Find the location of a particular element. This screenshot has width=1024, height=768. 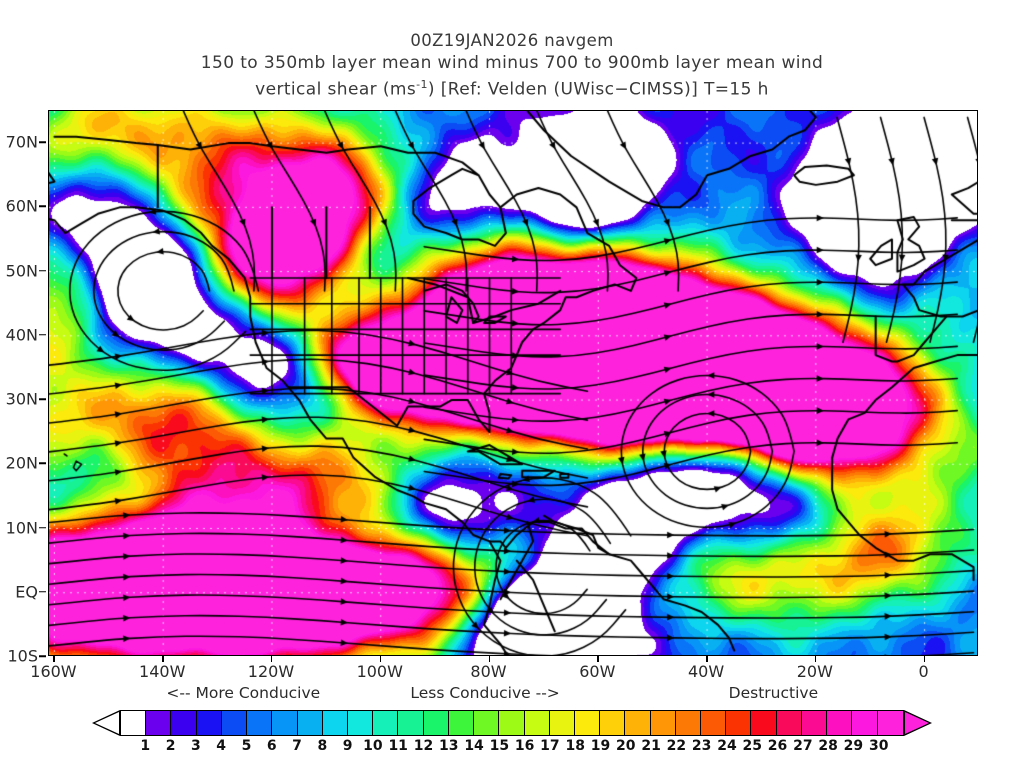

latitude-tick-label: 10N is located at coordinates (21, 528).